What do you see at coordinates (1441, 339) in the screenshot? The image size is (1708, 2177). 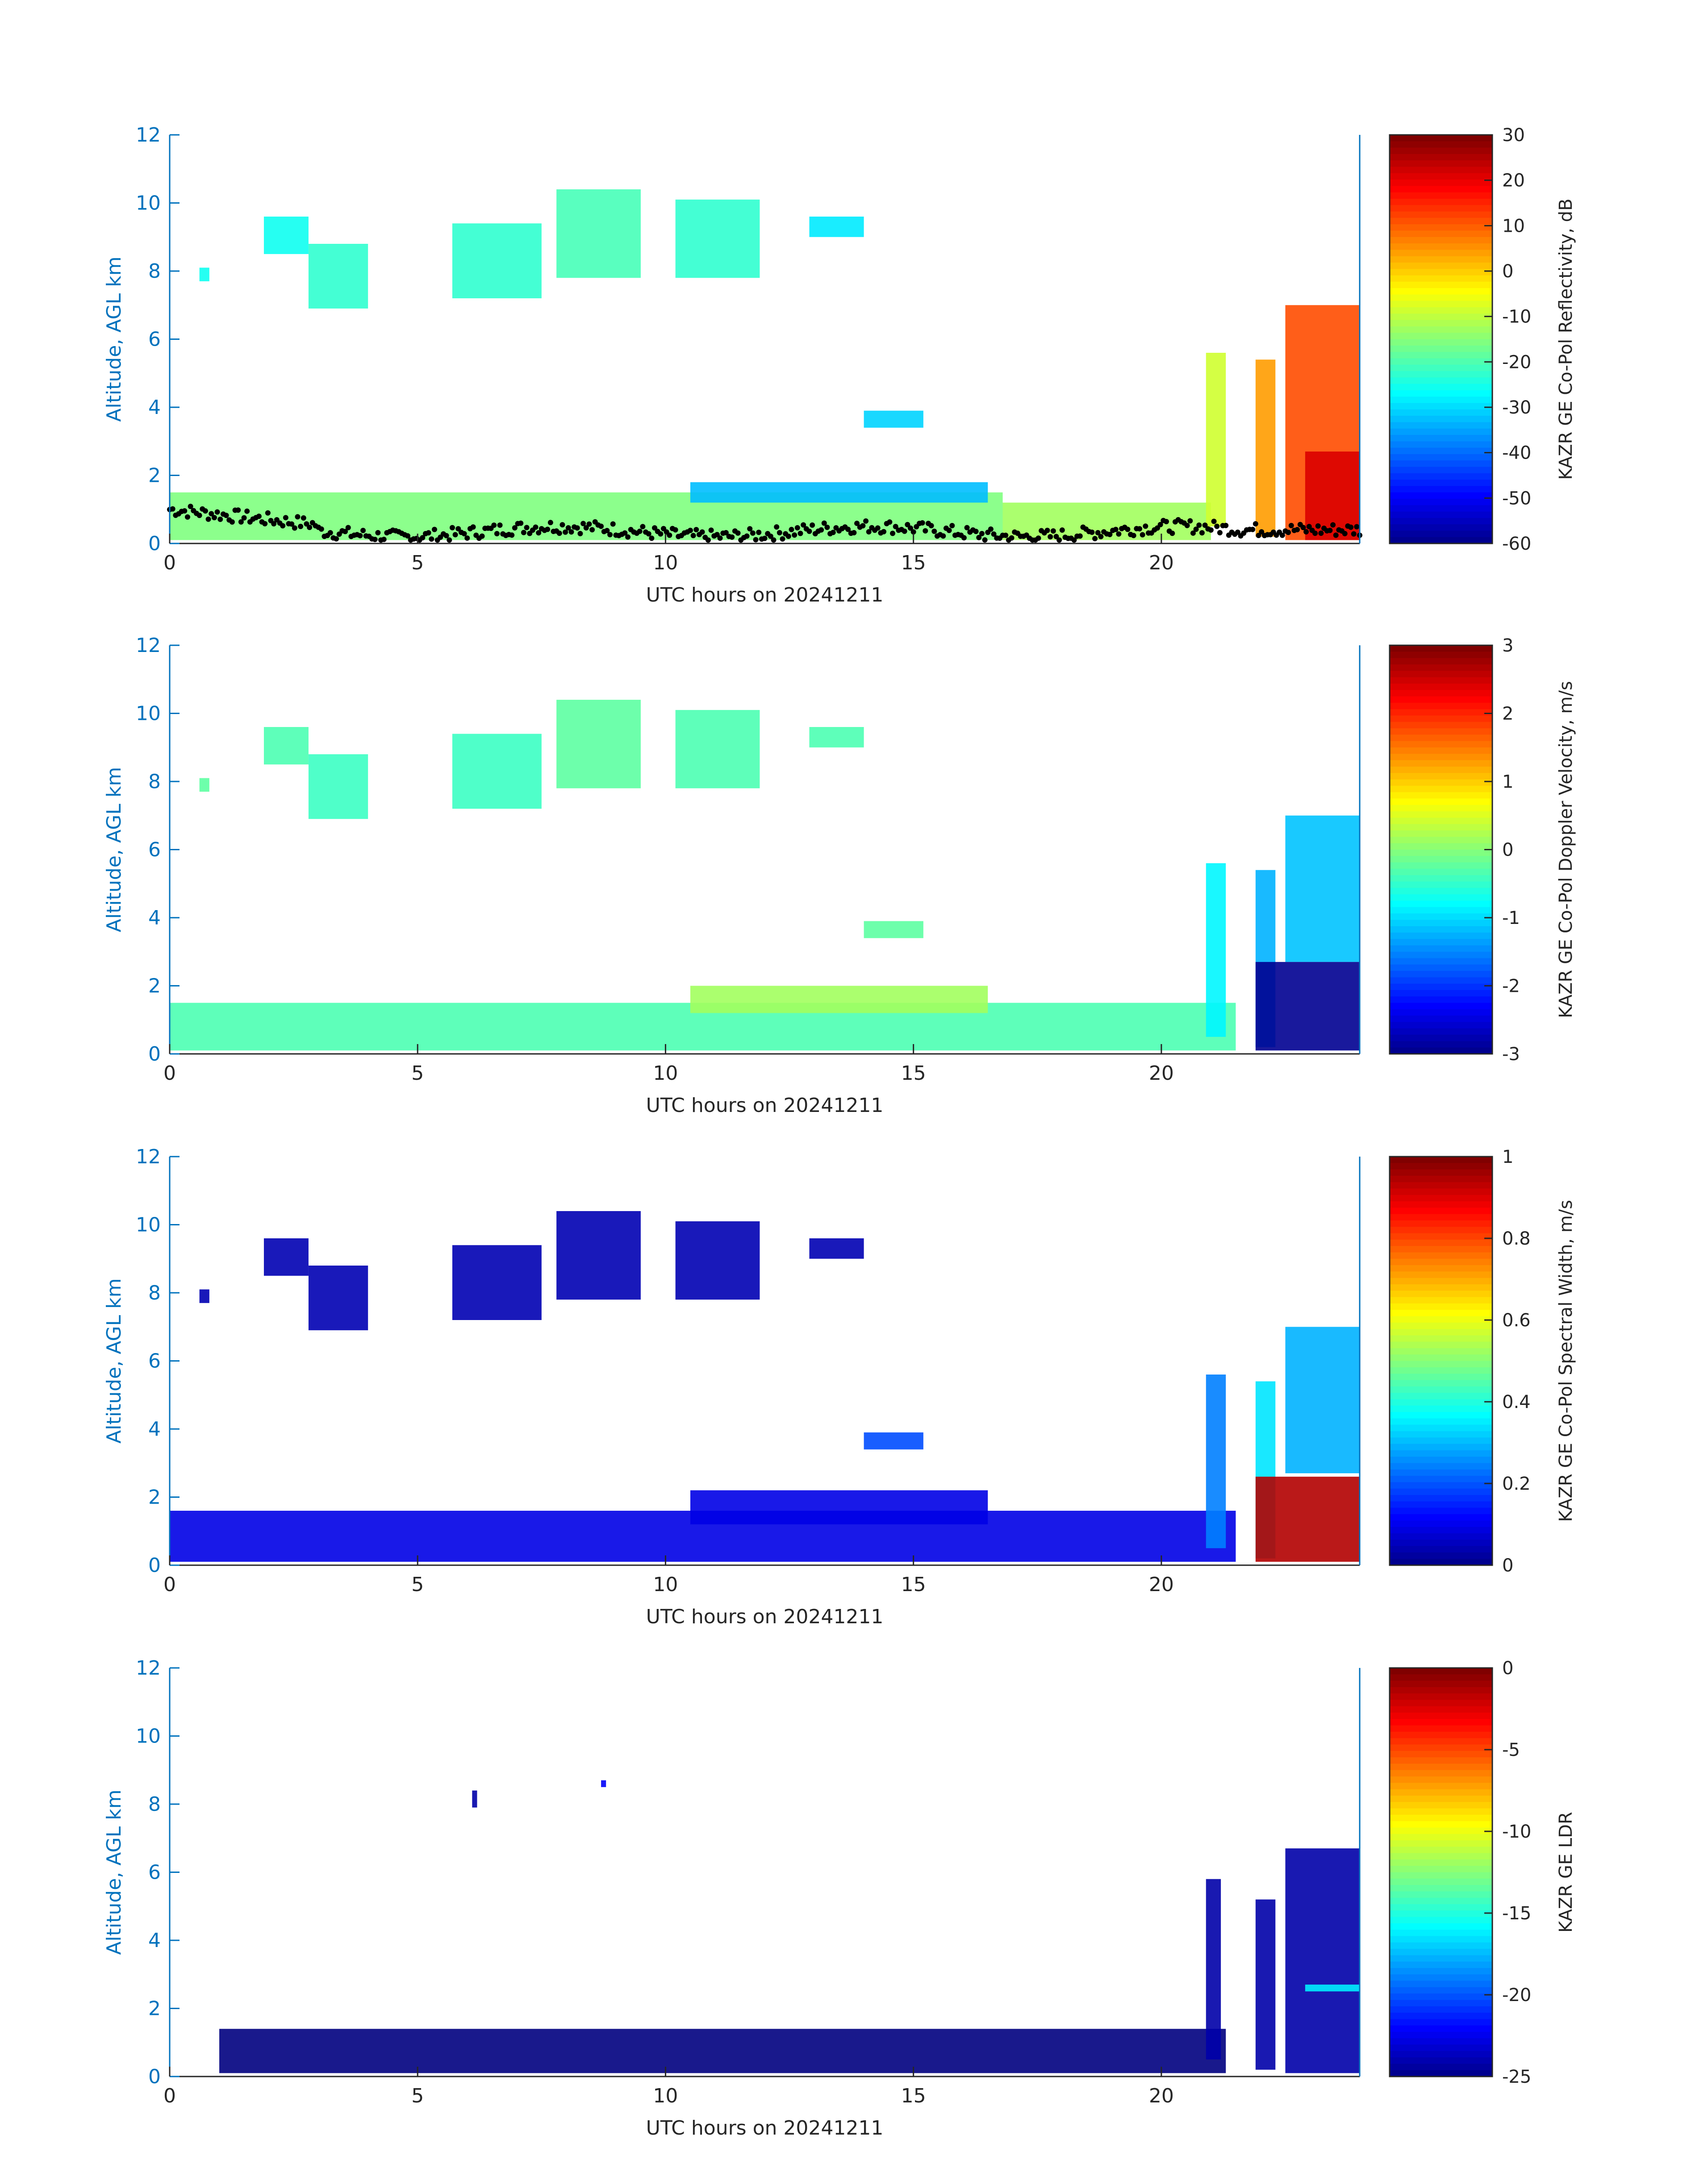 I see `colorbar-frame` at bounding box center [1441, 339].